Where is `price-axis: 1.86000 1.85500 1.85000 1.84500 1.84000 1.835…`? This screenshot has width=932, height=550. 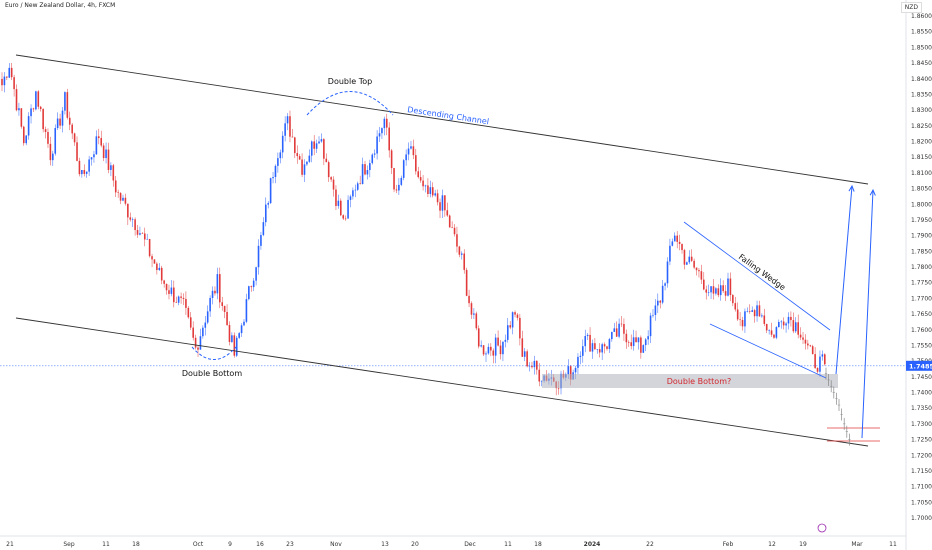
price-axis: 1.86000 1.85500 1.85000 1.84500 1.84000 1.835… is located at coordinates (918, 275).